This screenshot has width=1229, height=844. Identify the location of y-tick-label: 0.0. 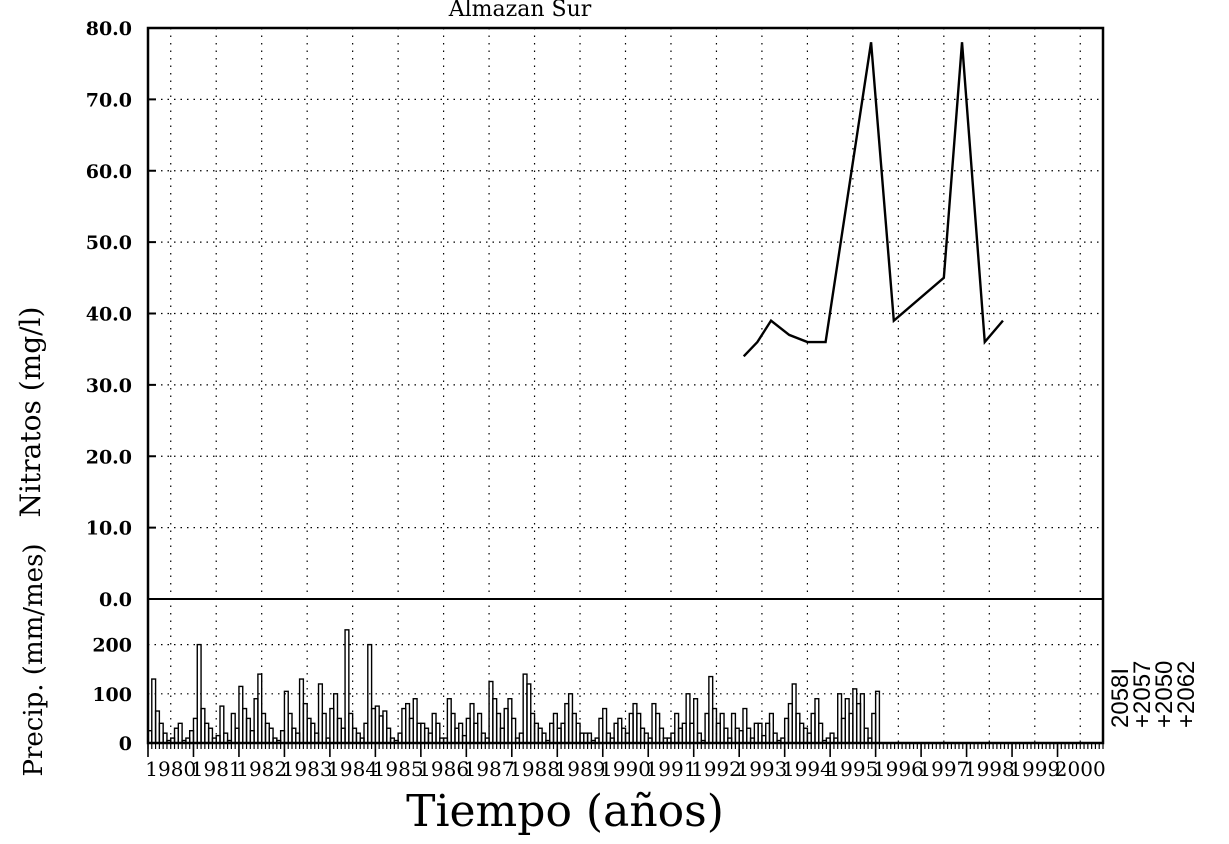
(115, 600).